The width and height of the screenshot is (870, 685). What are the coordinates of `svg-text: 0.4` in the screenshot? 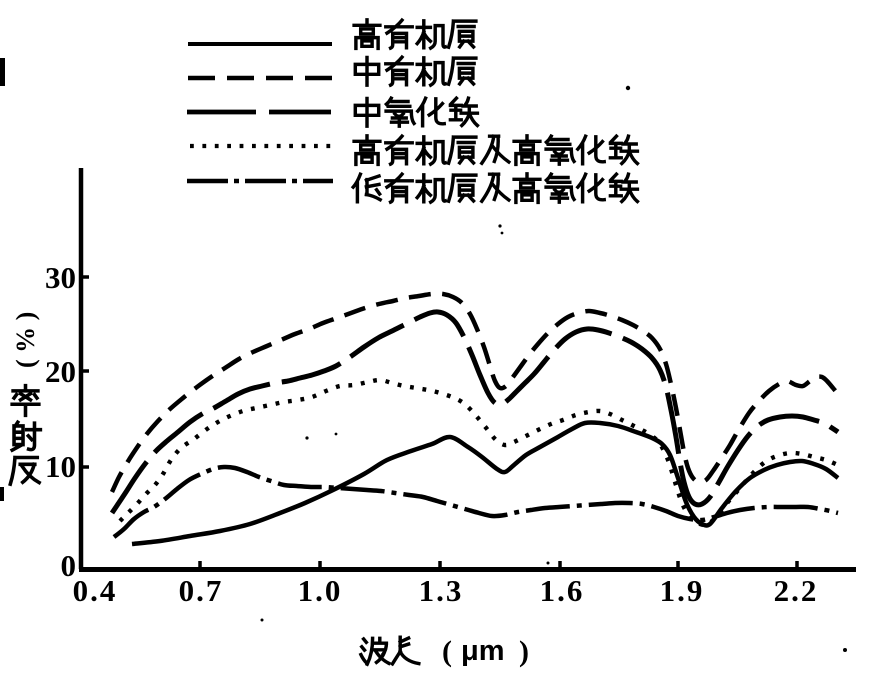 It's located at (95, 590).